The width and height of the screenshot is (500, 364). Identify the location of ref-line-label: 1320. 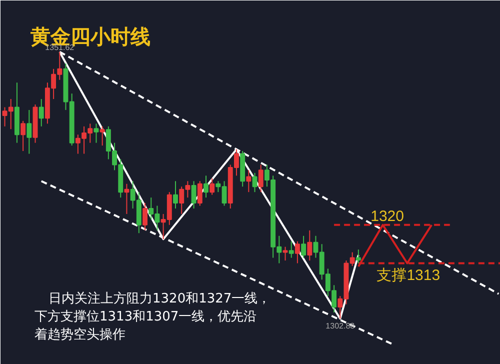
(387, 216).